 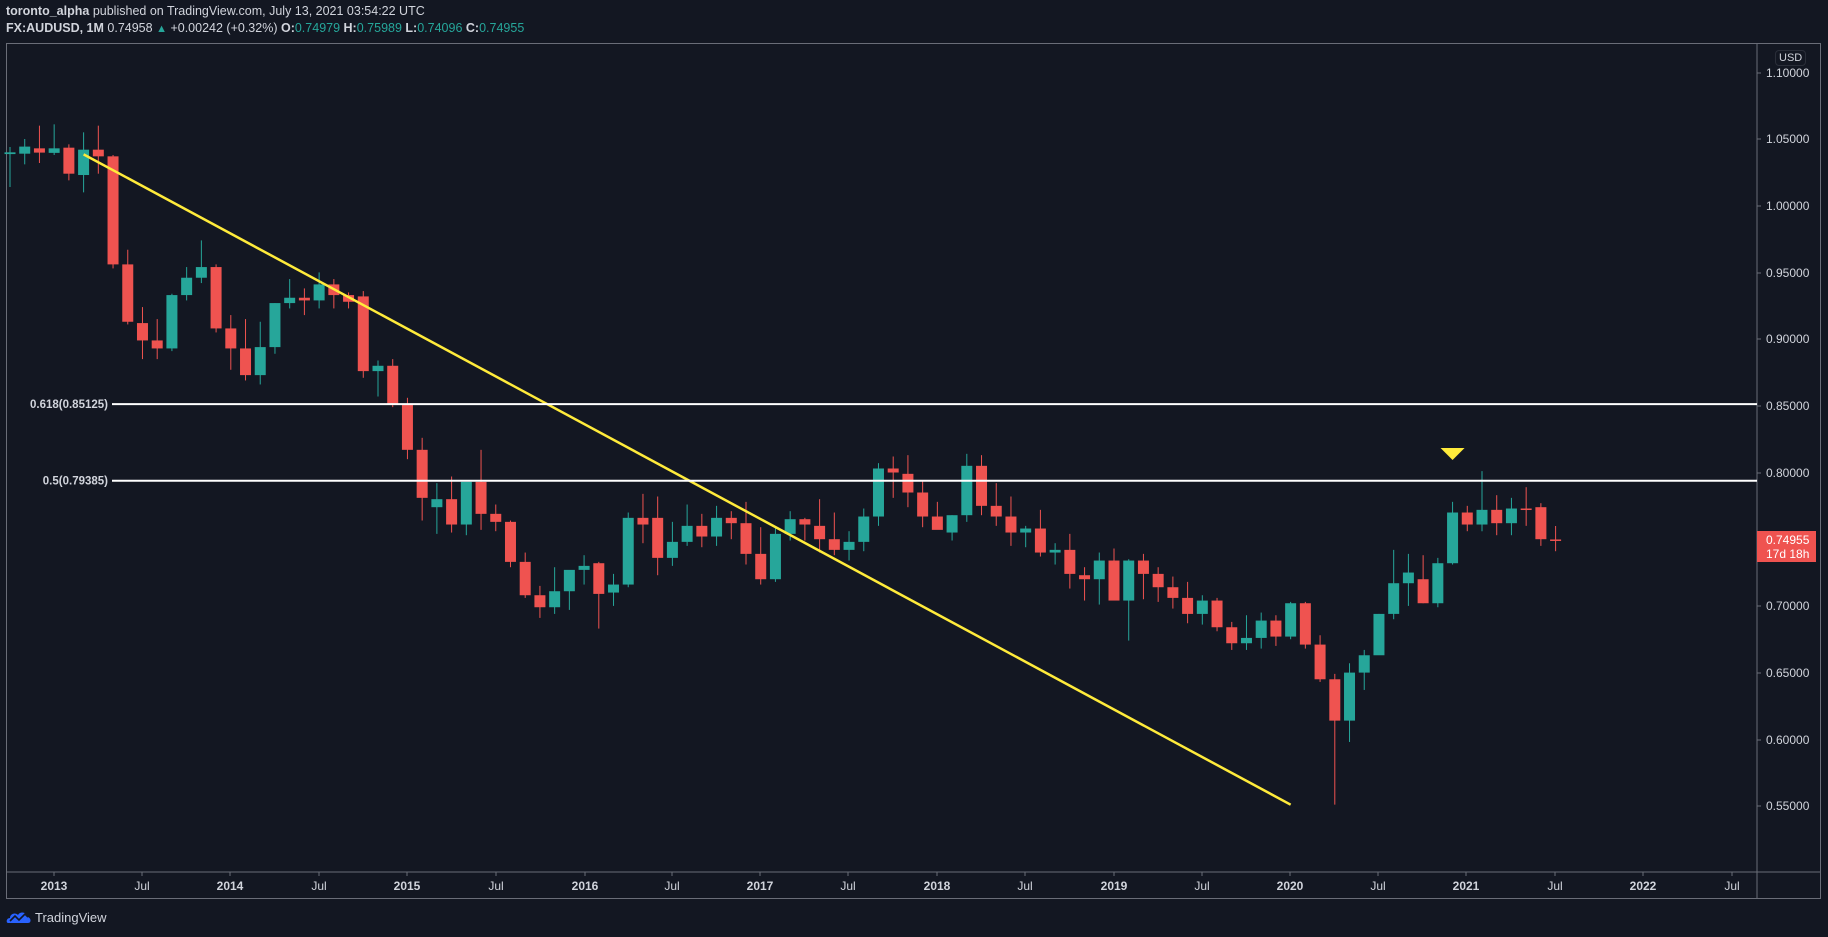 What do you see at coordinates (224, 28) in the screenshot?
I see `change-value: +0.00242 (+0.32%)` at bounding box center [224, 28].